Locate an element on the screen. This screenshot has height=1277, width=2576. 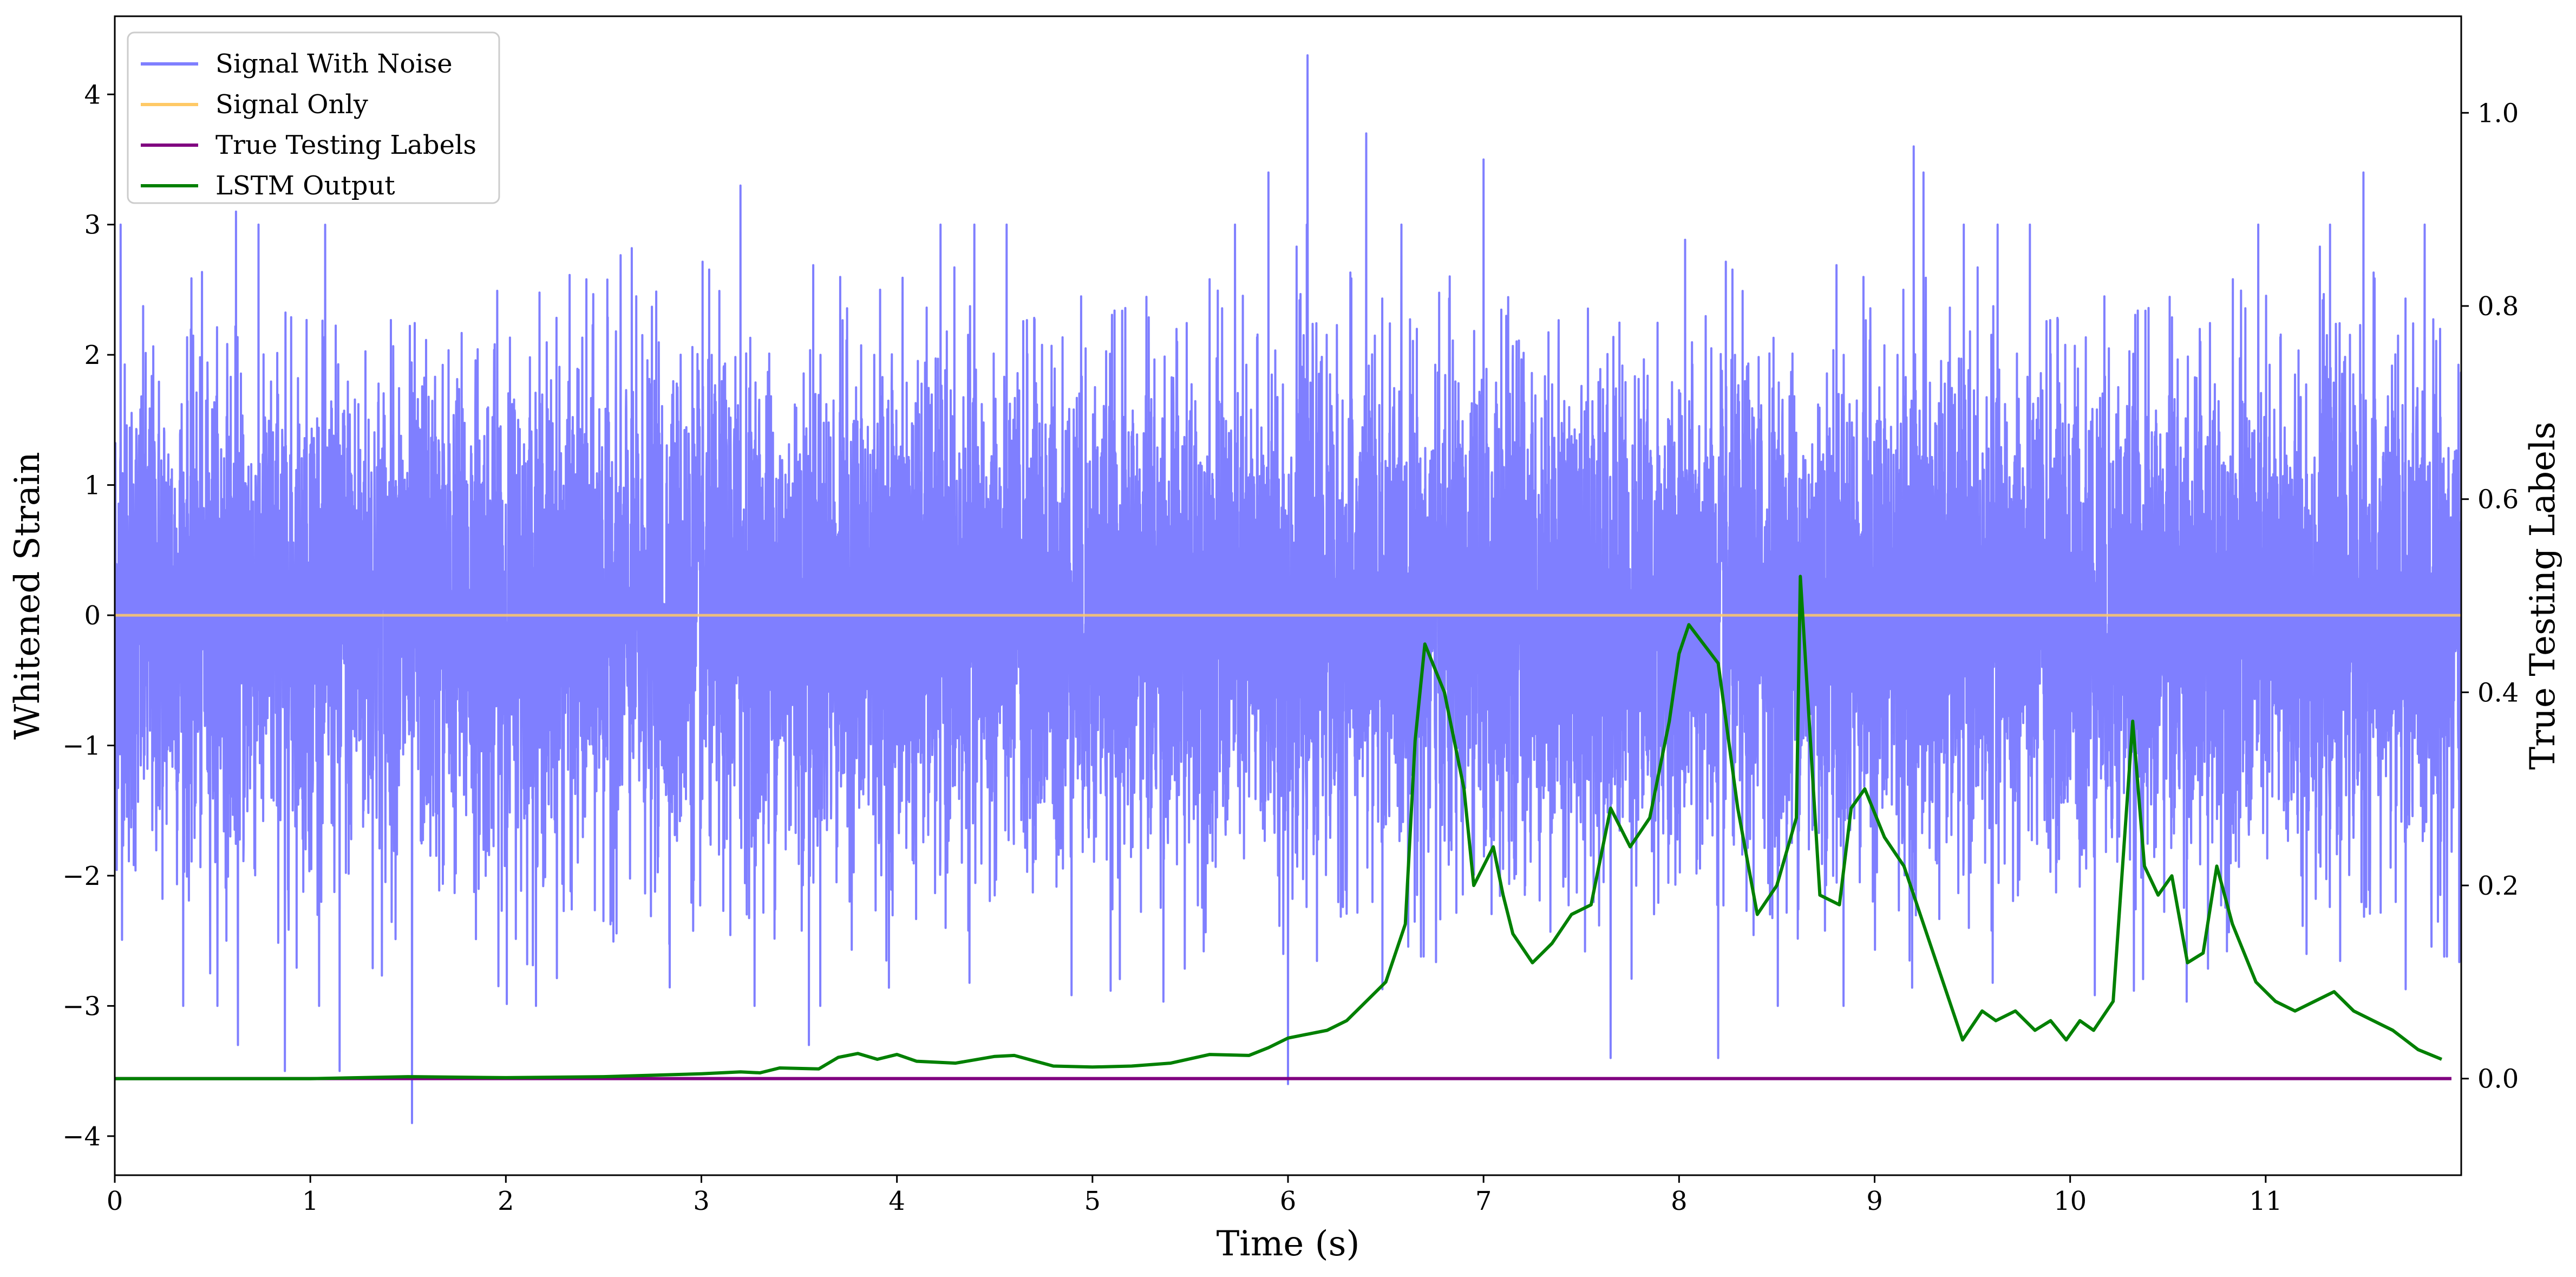
x-tick-label: 4 is located at coordinates (897, 1201).